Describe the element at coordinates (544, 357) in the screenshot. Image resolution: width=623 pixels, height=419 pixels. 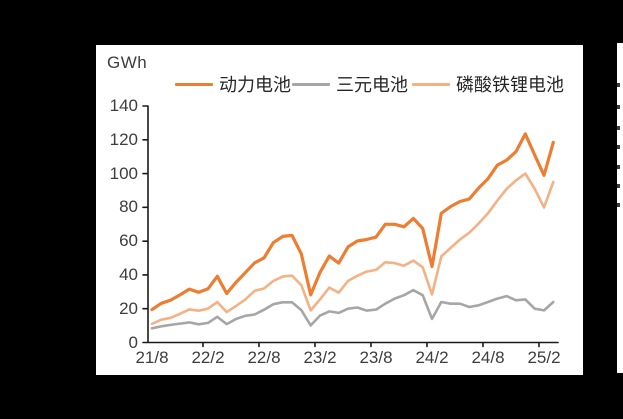
I see `x-tick-label: 25/2` at that location.